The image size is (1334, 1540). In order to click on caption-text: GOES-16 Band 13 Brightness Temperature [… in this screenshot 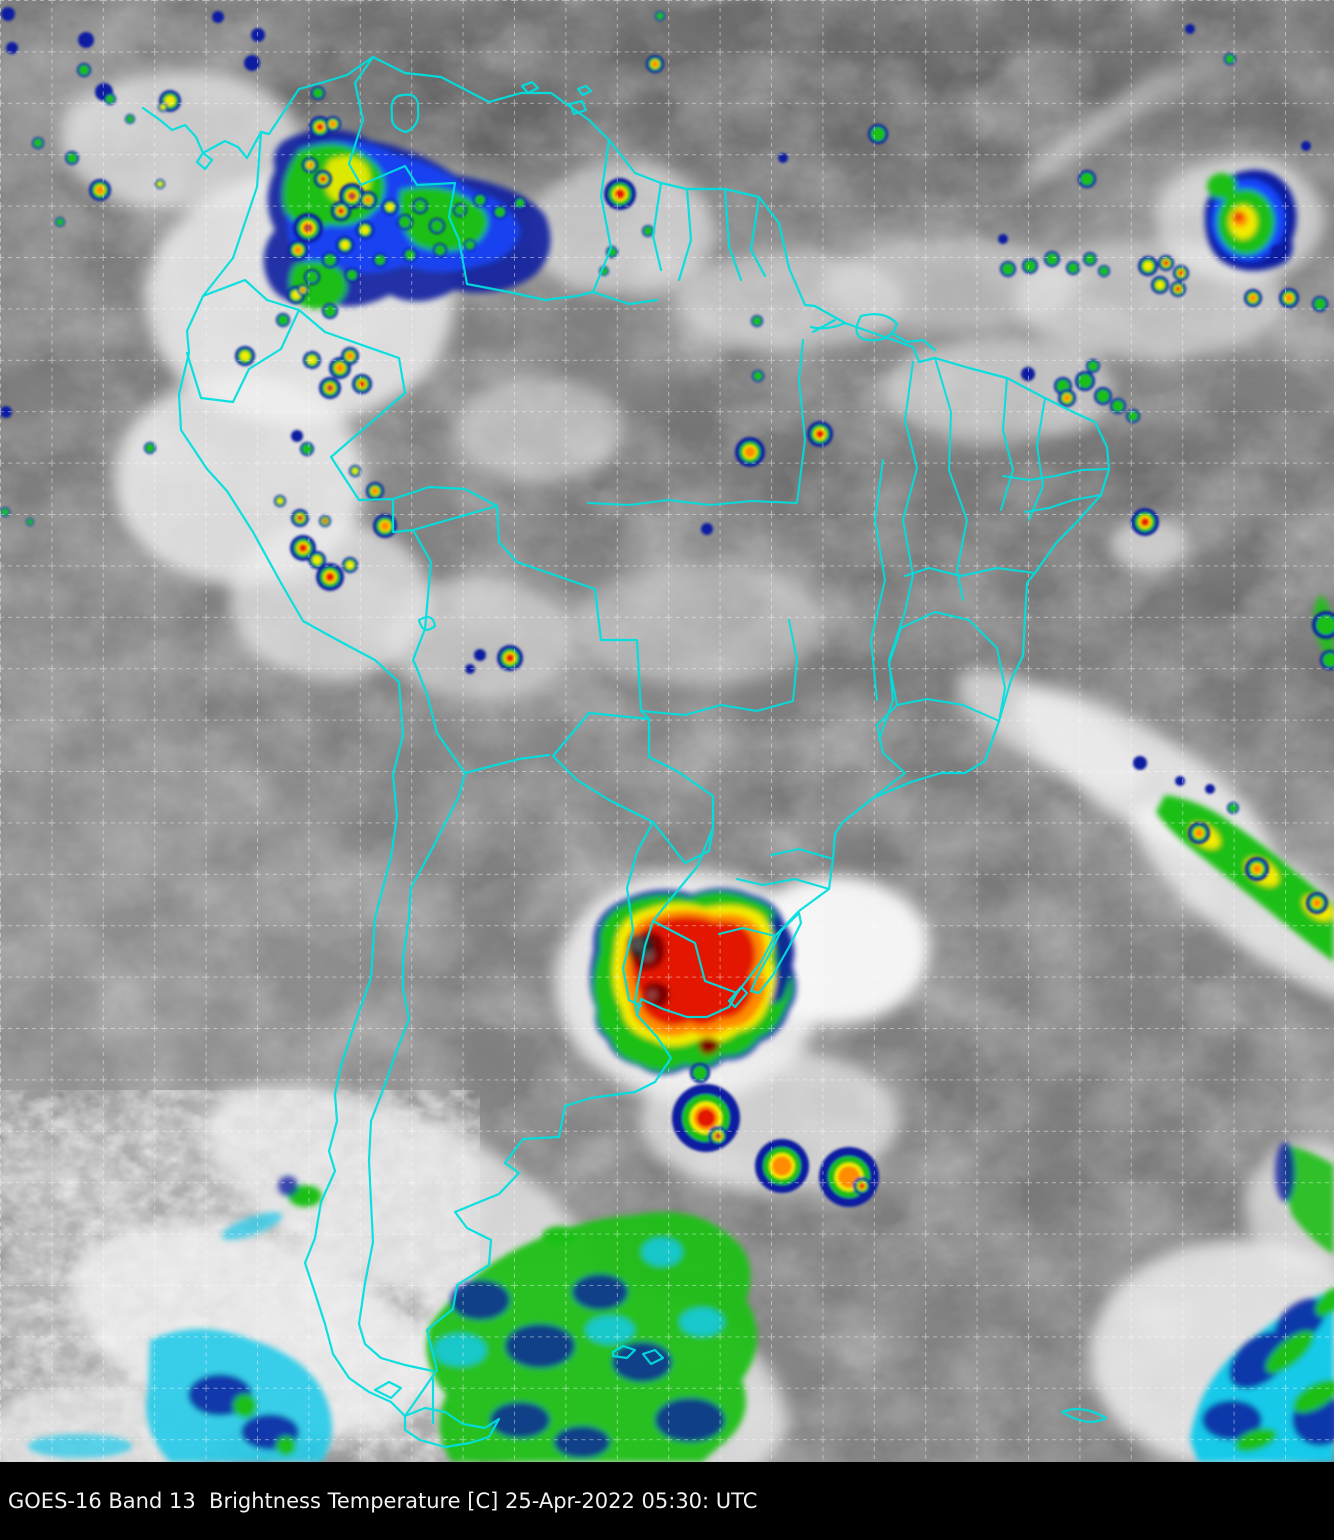, I will do `click(383, 1501)`.